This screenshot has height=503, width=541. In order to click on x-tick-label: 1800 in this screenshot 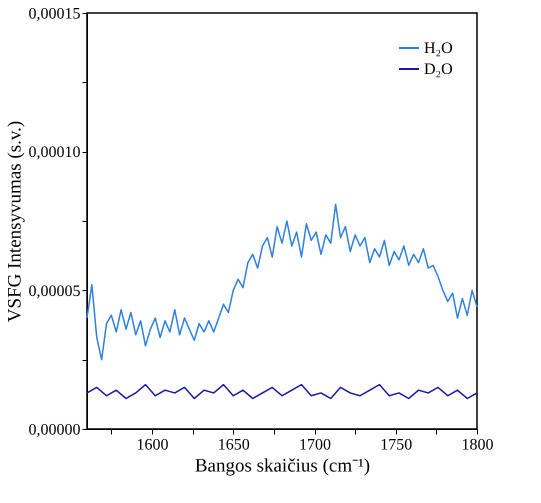, I will do `click(478, 445)`.